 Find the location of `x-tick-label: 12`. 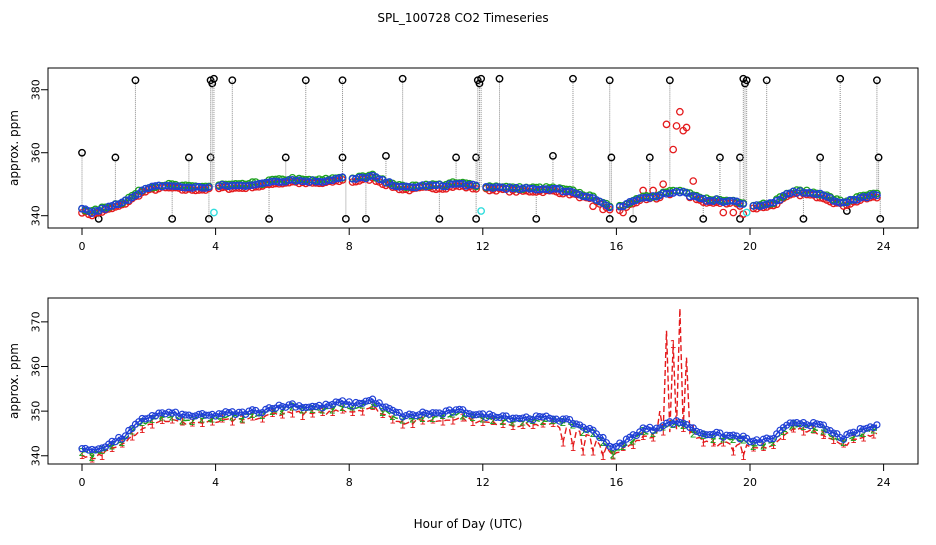

x-tick-label: 12 is located at coordinates (483, 246).